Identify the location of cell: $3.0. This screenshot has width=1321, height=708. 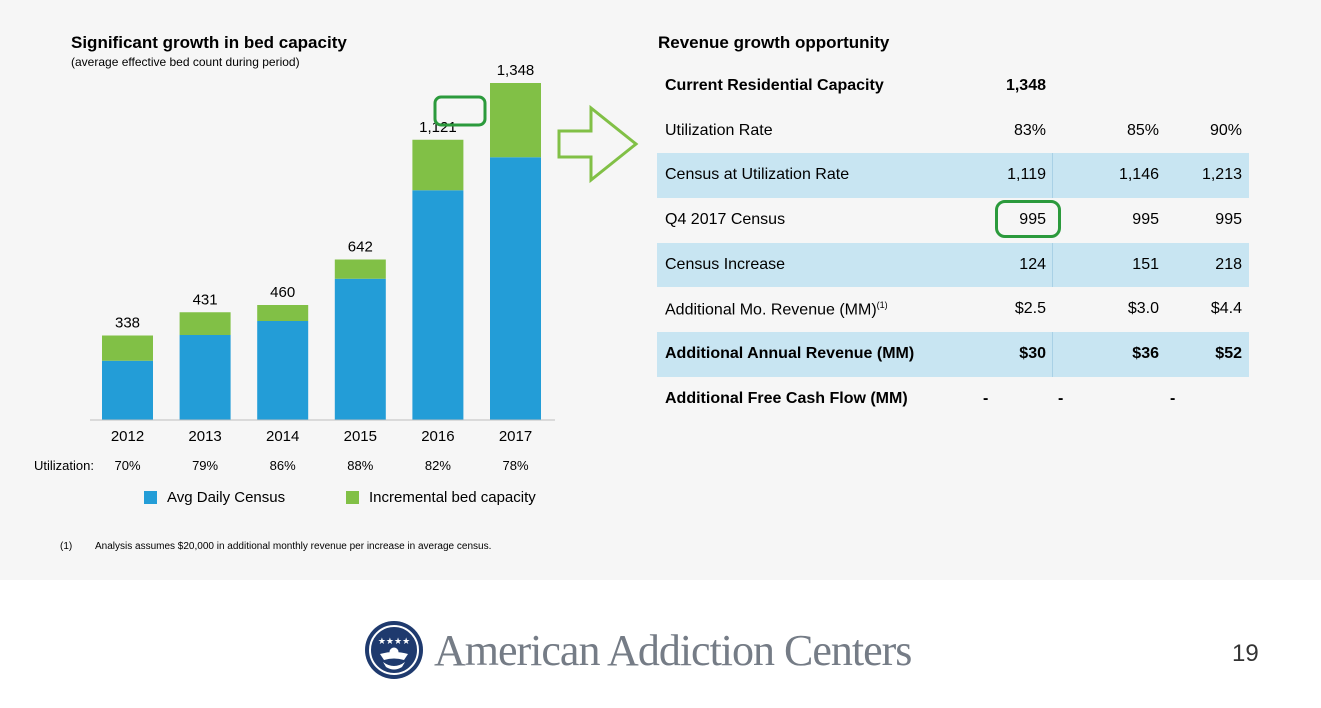
(1143, 309).